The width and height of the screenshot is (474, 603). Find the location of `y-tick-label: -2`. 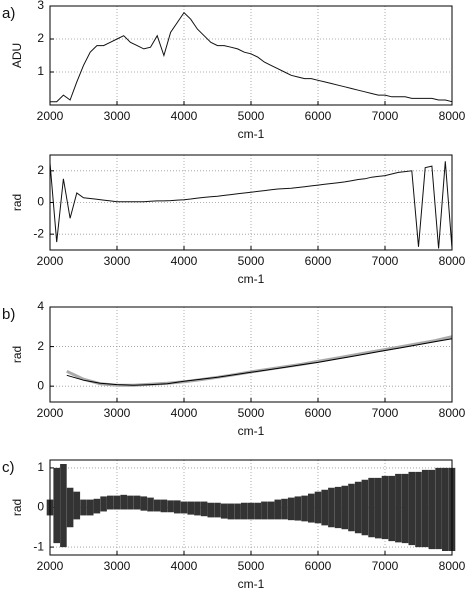

y-tick-label: -2 is located at coordinates (38, 233).